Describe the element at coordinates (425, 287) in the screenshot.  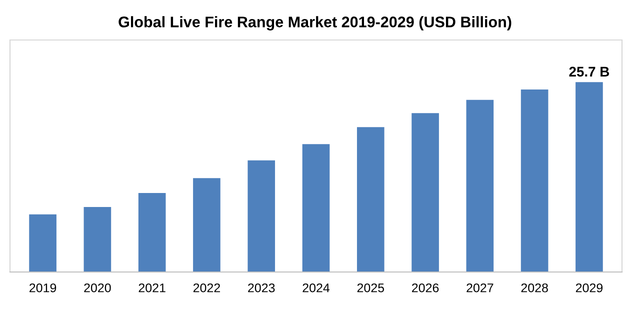
I see `x-tick-label: 2026` at that location.